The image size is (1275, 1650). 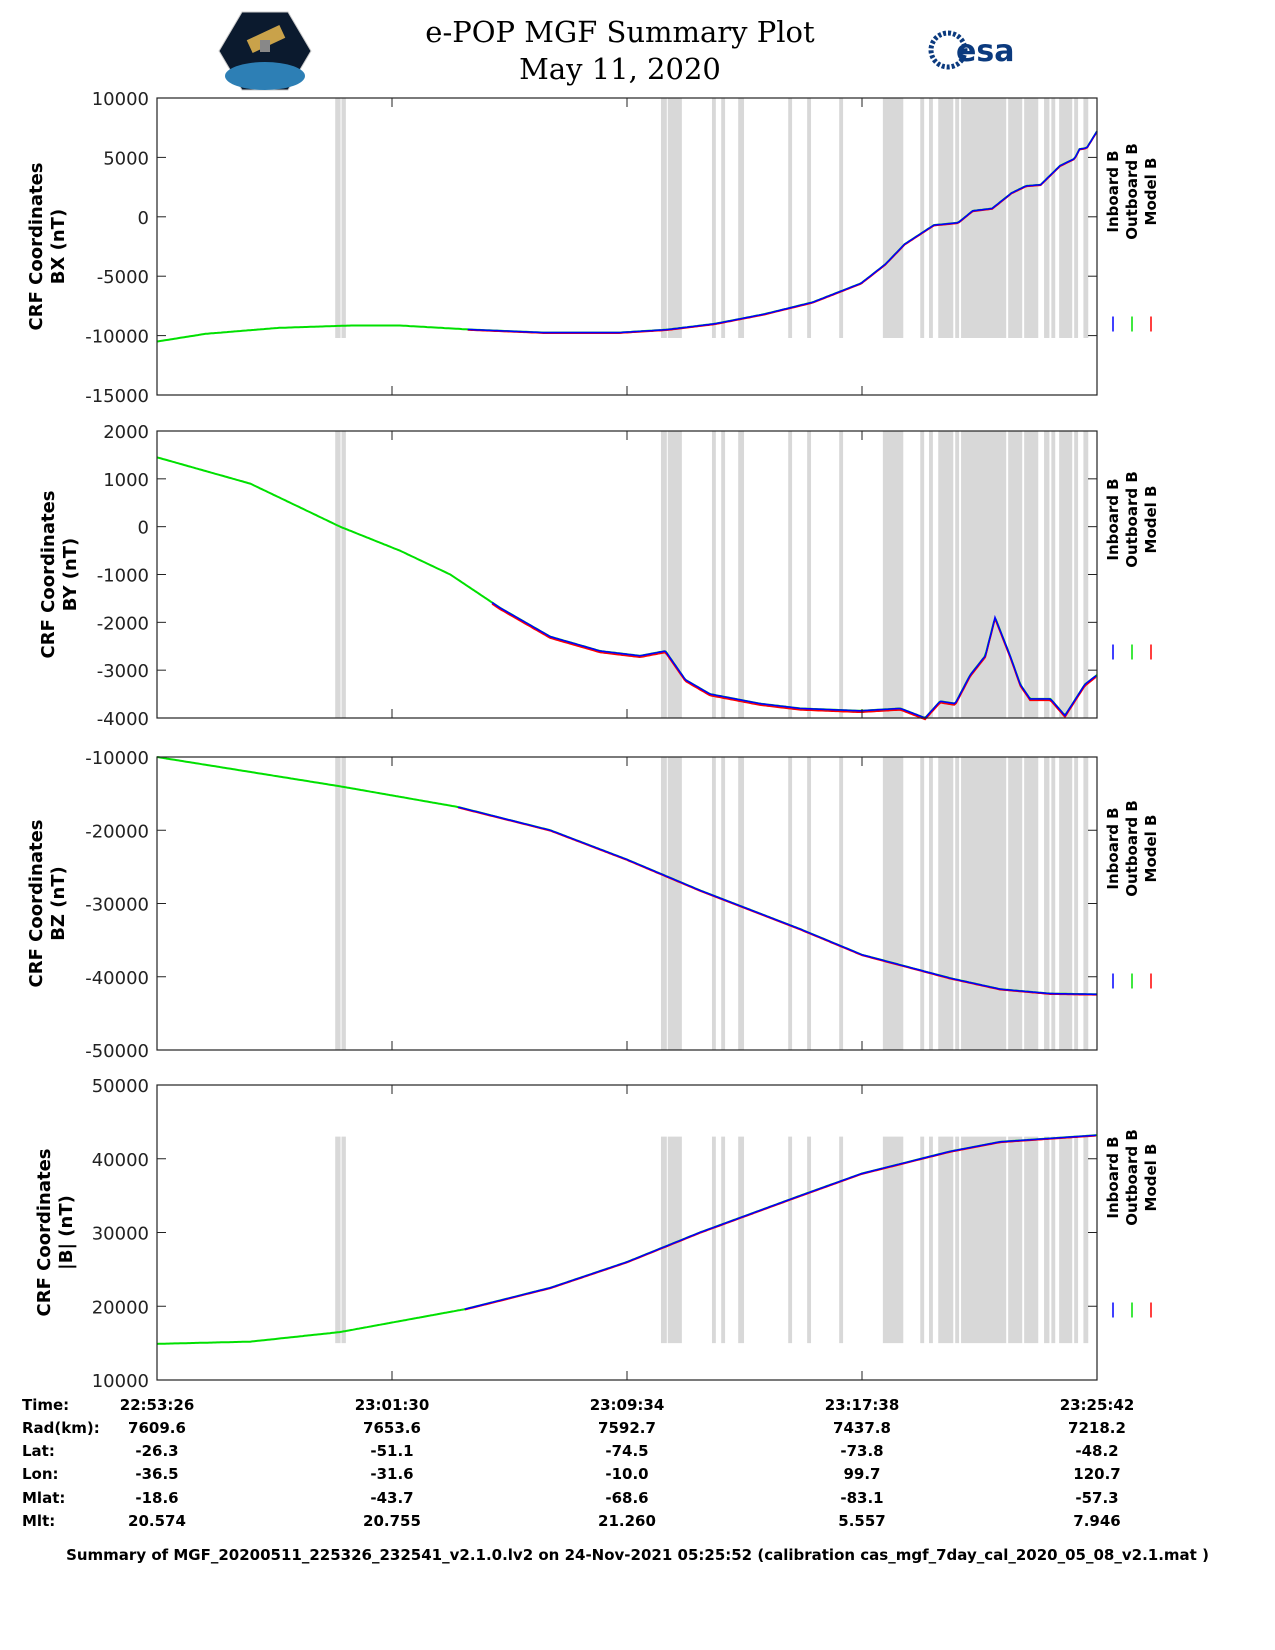 I want to click on table-cell: 23:17:38, so click(x=862, y=1405).